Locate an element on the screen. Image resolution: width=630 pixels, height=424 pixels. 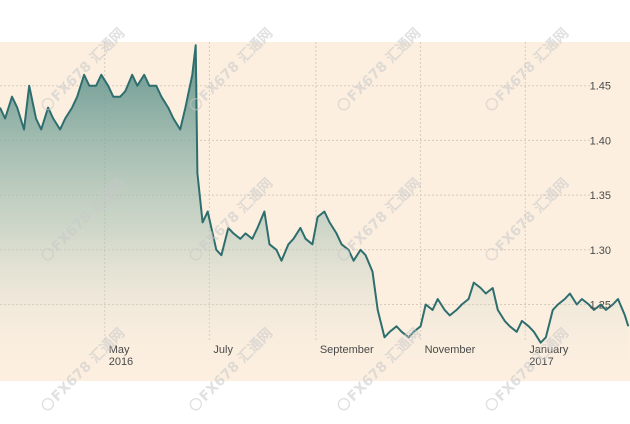
y-axis: 1.25 1.30 1.35 1.40 1.45 is located at coordinates (600, 196).